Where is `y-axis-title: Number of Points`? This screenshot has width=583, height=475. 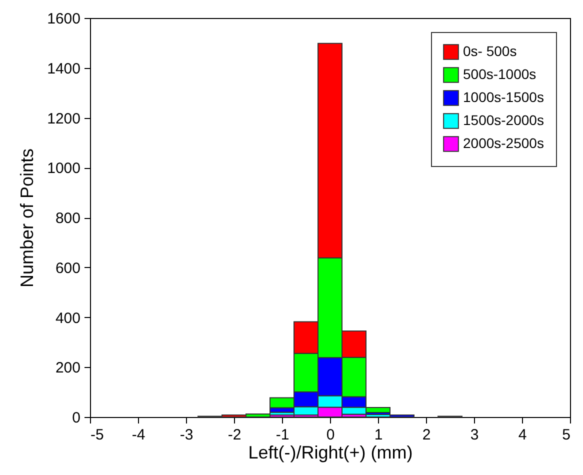 y-axis-title: Number of Points is located at coordinates (27, 218).